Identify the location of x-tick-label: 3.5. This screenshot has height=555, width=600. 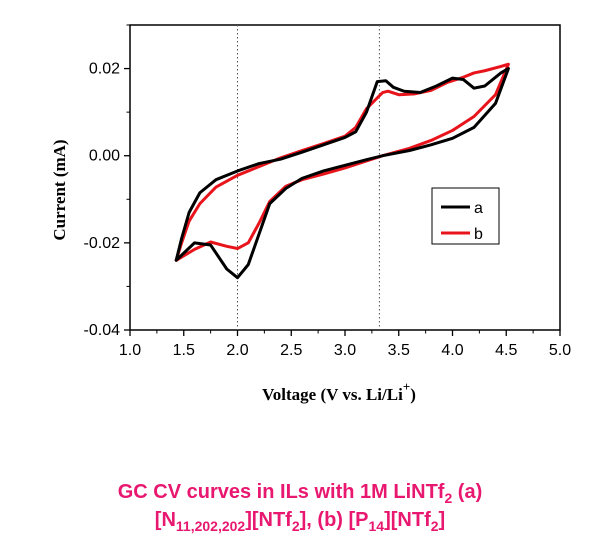
(399, 350).